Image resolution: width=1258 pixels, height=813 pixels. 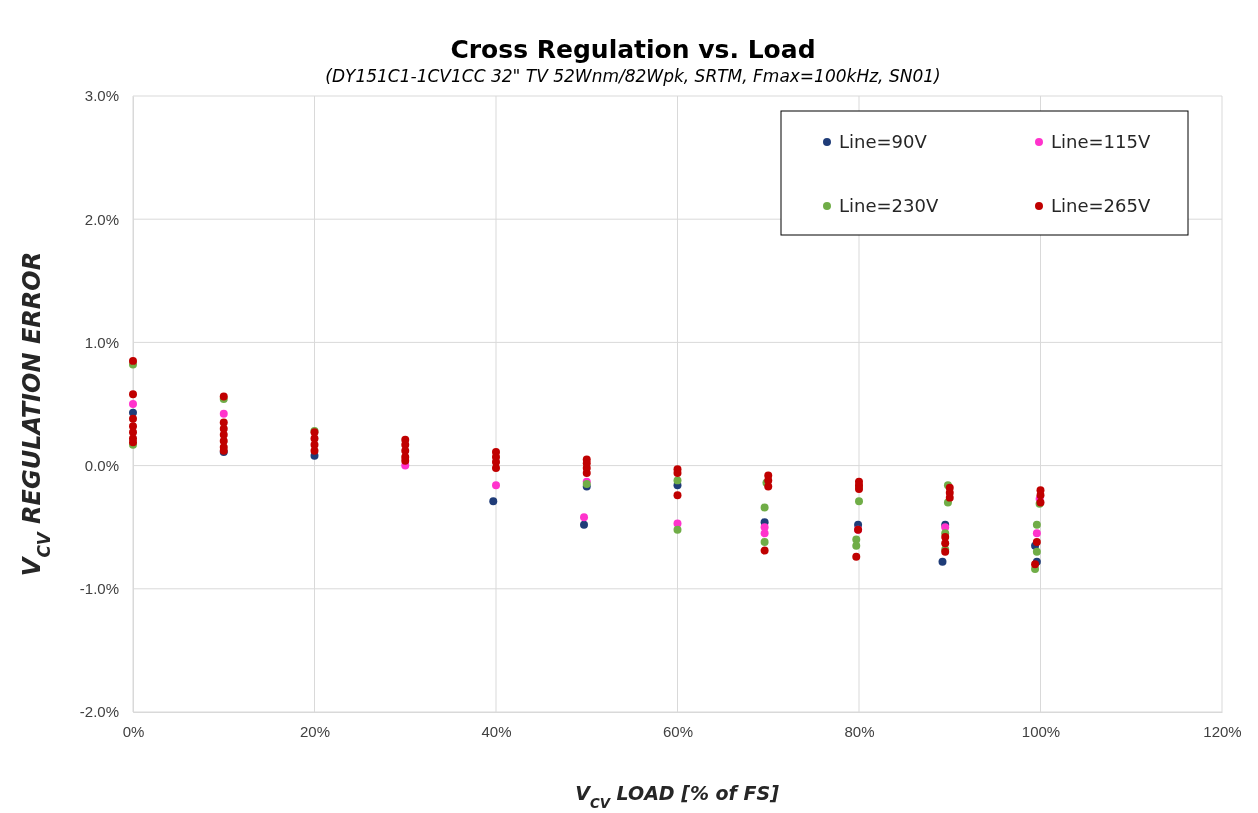 I want to click on legend-label: Line=90V, so click(x=883, y=141).